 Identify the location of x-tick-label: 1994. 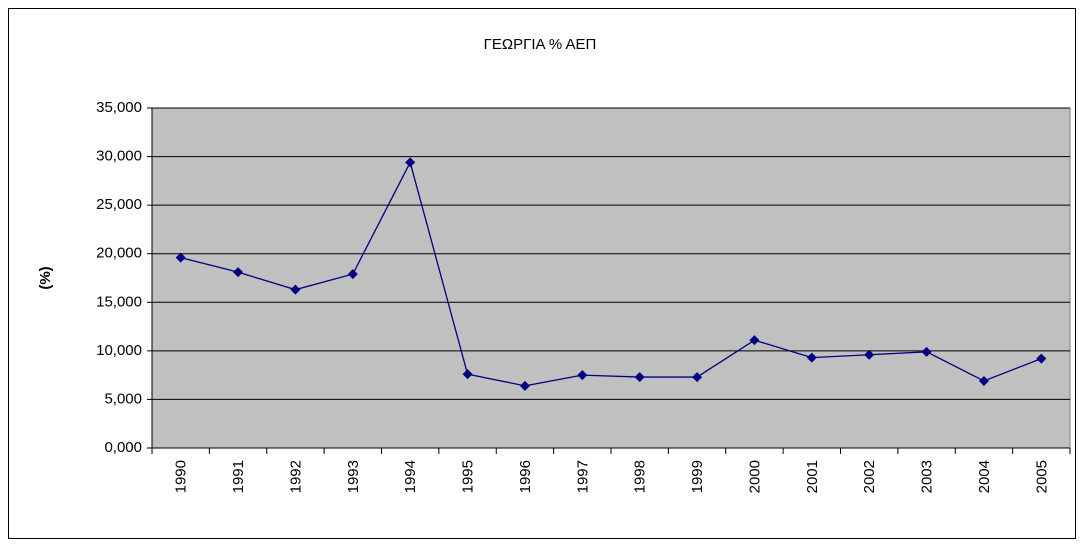
(410, 476).